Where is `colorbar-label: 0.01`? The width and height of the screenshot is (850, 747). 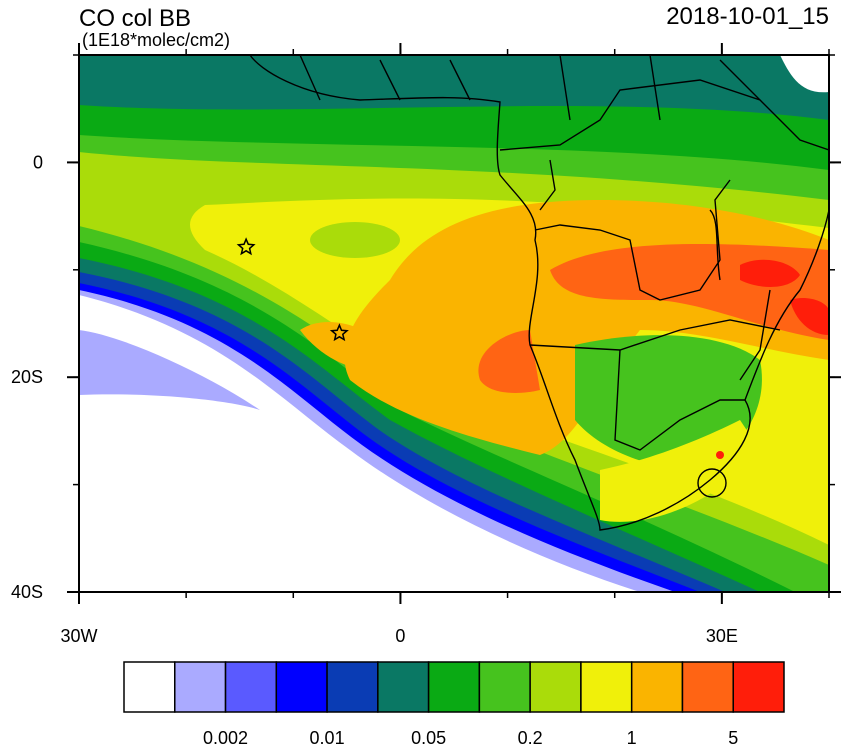
colorbar-label: 0.01 is located at coordinates (327, 737).